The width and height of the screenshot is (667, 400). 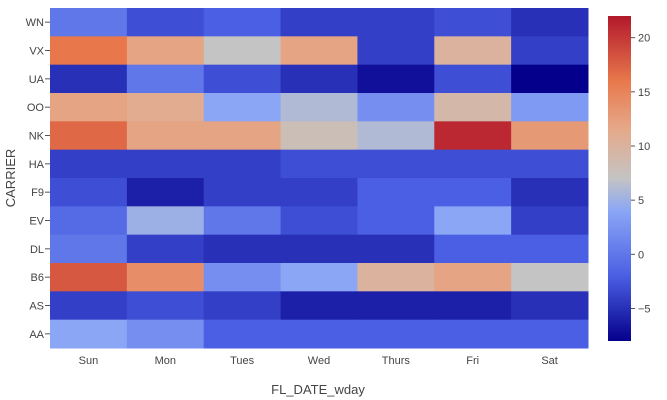 I want to click on heatmap-cell-EV-Sun, so click(x=89, y=221).